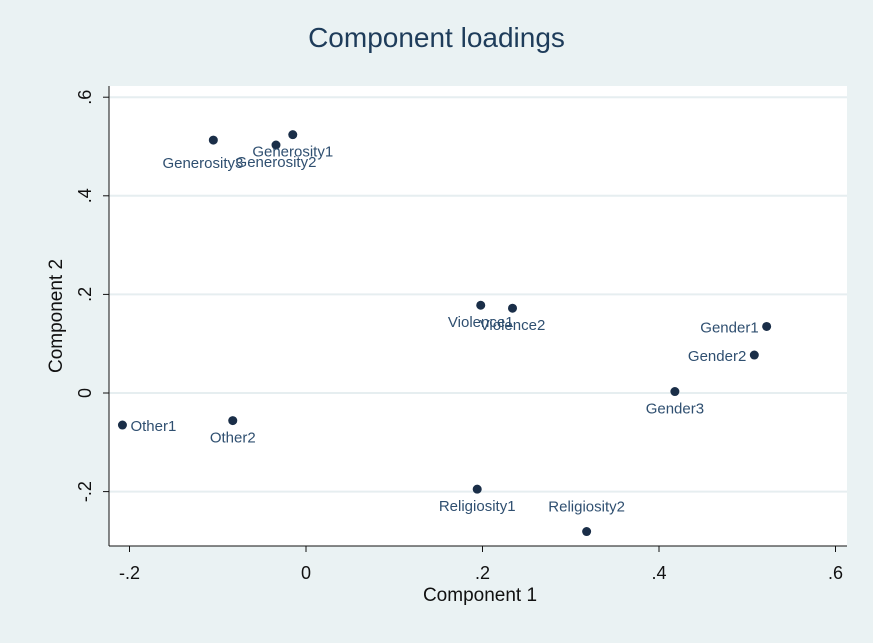 The height and width of the screenshot is (643, 873). What do you see at coordinates (153, 426) in the screenshot?
I see `point-label: Other1` at bounding box center [153, 426].